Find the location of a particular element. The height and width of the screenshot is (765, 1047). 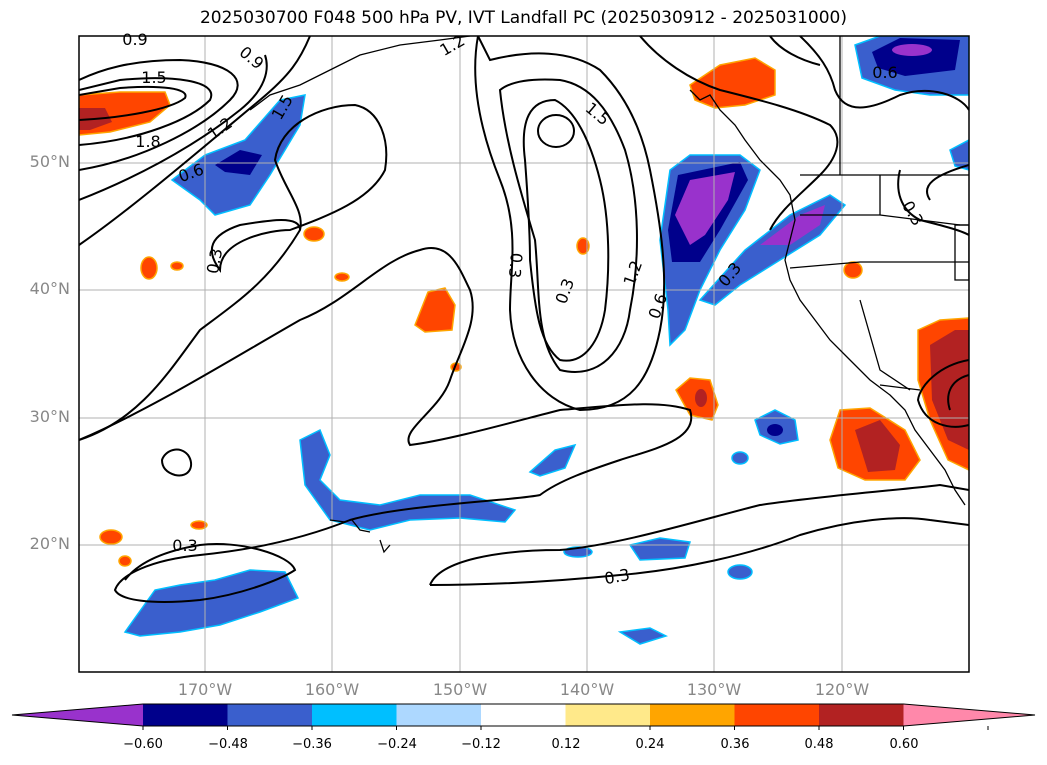

colorbar-tick: 0.36 is located at coordinates (735, 744).